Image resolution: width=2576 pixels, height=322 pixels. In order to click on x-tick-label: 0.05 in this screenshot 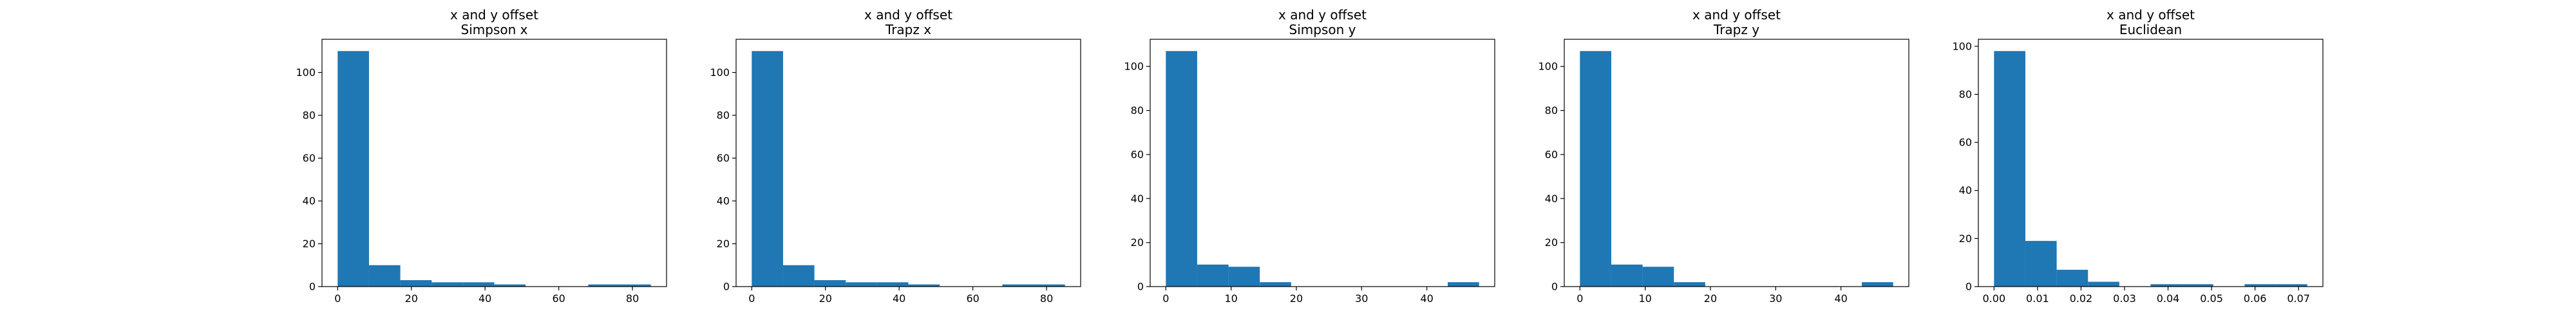, I will do `click(2211, 298)`.